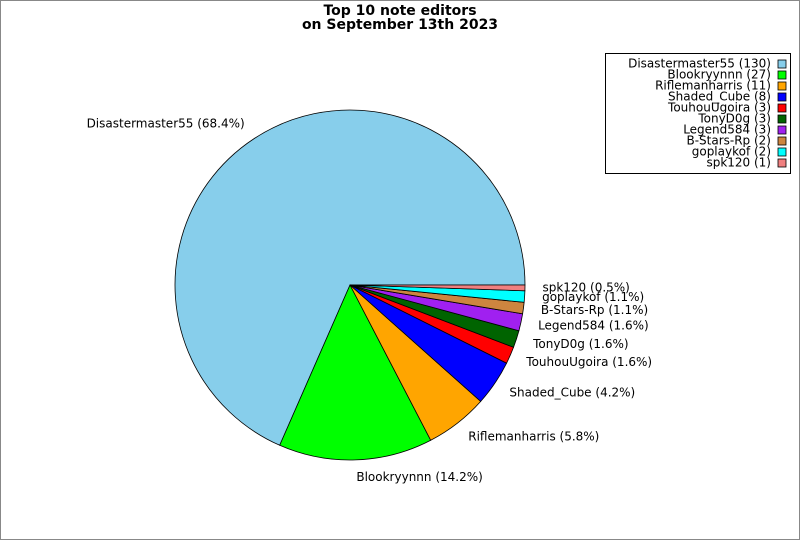 The image size is (800, 540). Describe the element at coordinates (588, 362) in the screenshot. I see `slice-label: TouhouUgoira (1.6%)` at that location.